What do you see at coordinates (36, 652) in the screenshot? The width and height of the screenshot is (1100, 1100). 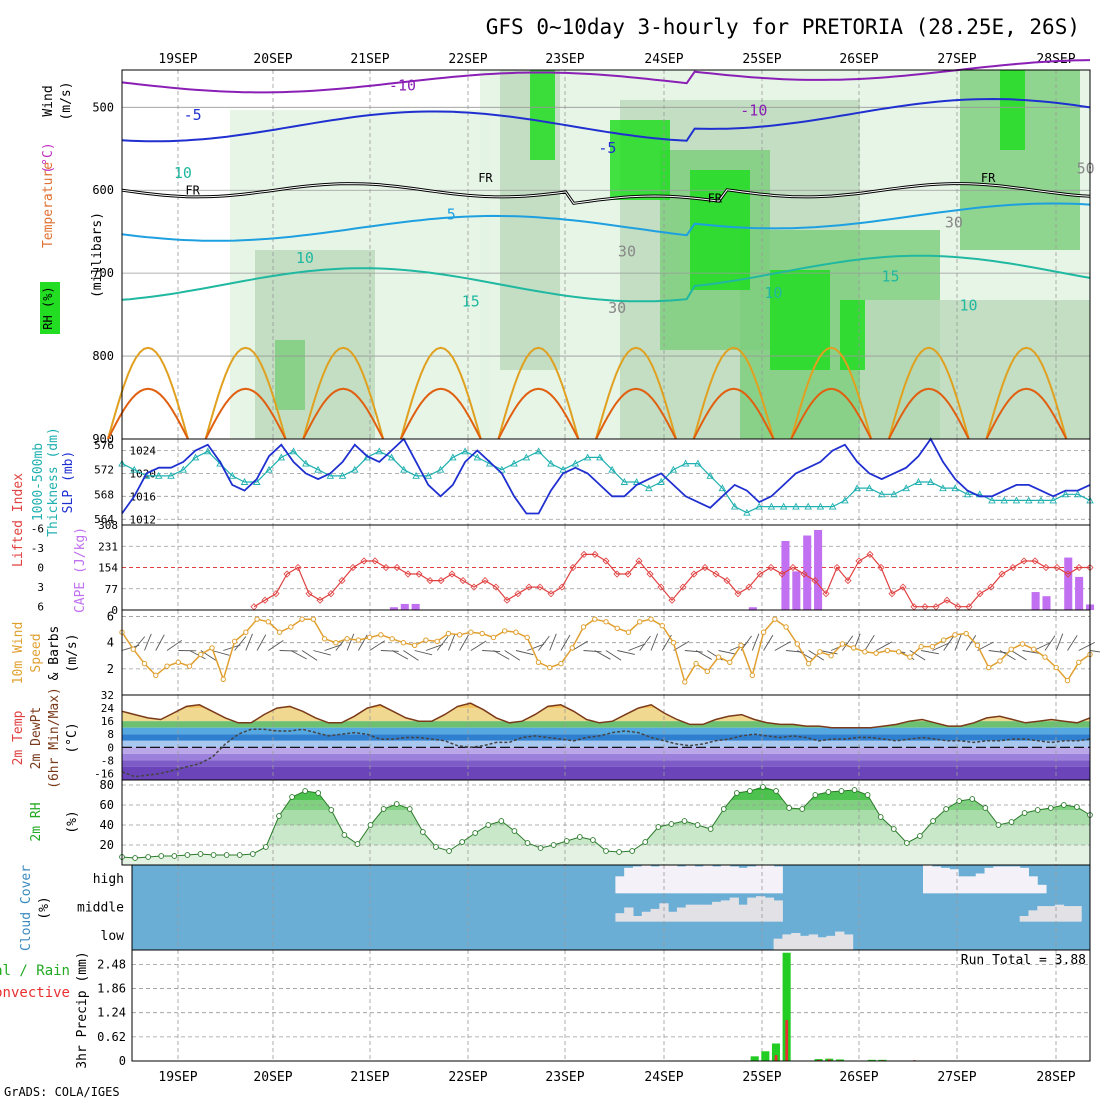 I see `label-wind-speed: Speed` at bounding box center [36, 652].